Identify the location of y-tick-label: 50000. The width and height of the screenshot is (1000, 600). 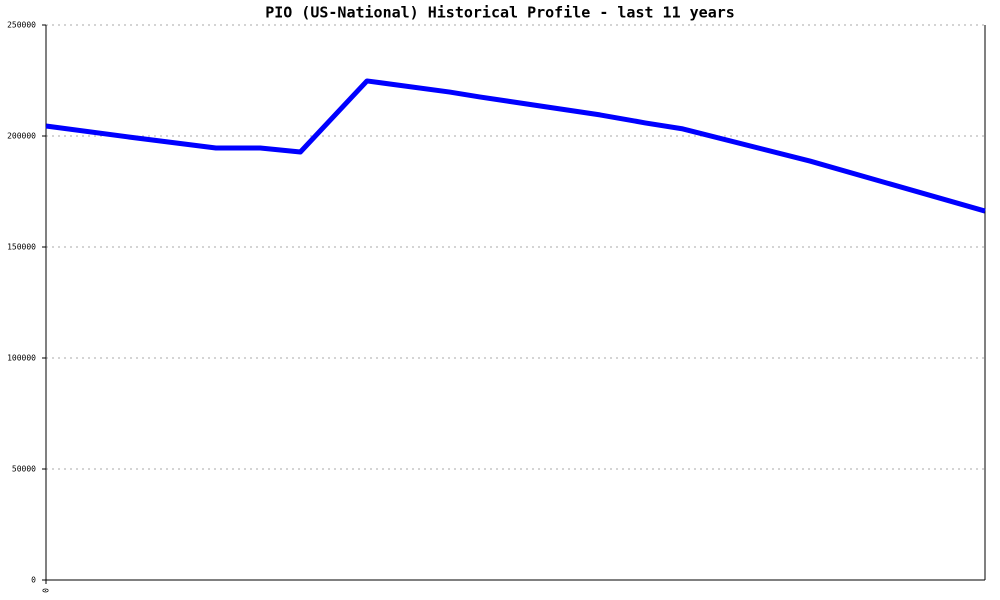
(24, 469).